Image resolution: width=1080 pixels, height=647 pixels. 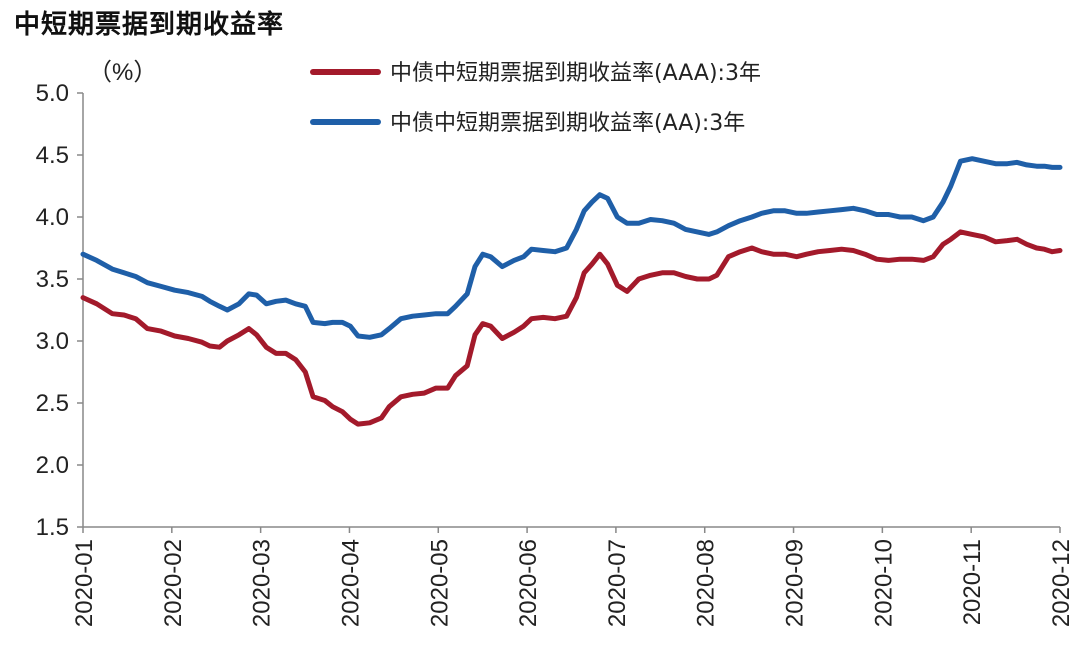 I want to click on y-tick-label: 3.5, so click(x=52, y=279).